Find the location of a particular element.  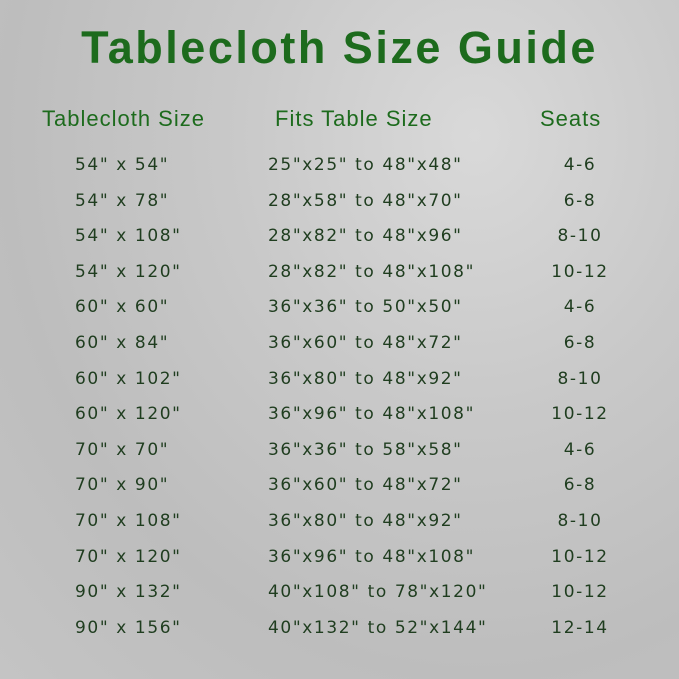

table-row: 70" x 70" 36"x36" to 58"x58" 4-6 is located at coordinates (339, 455).